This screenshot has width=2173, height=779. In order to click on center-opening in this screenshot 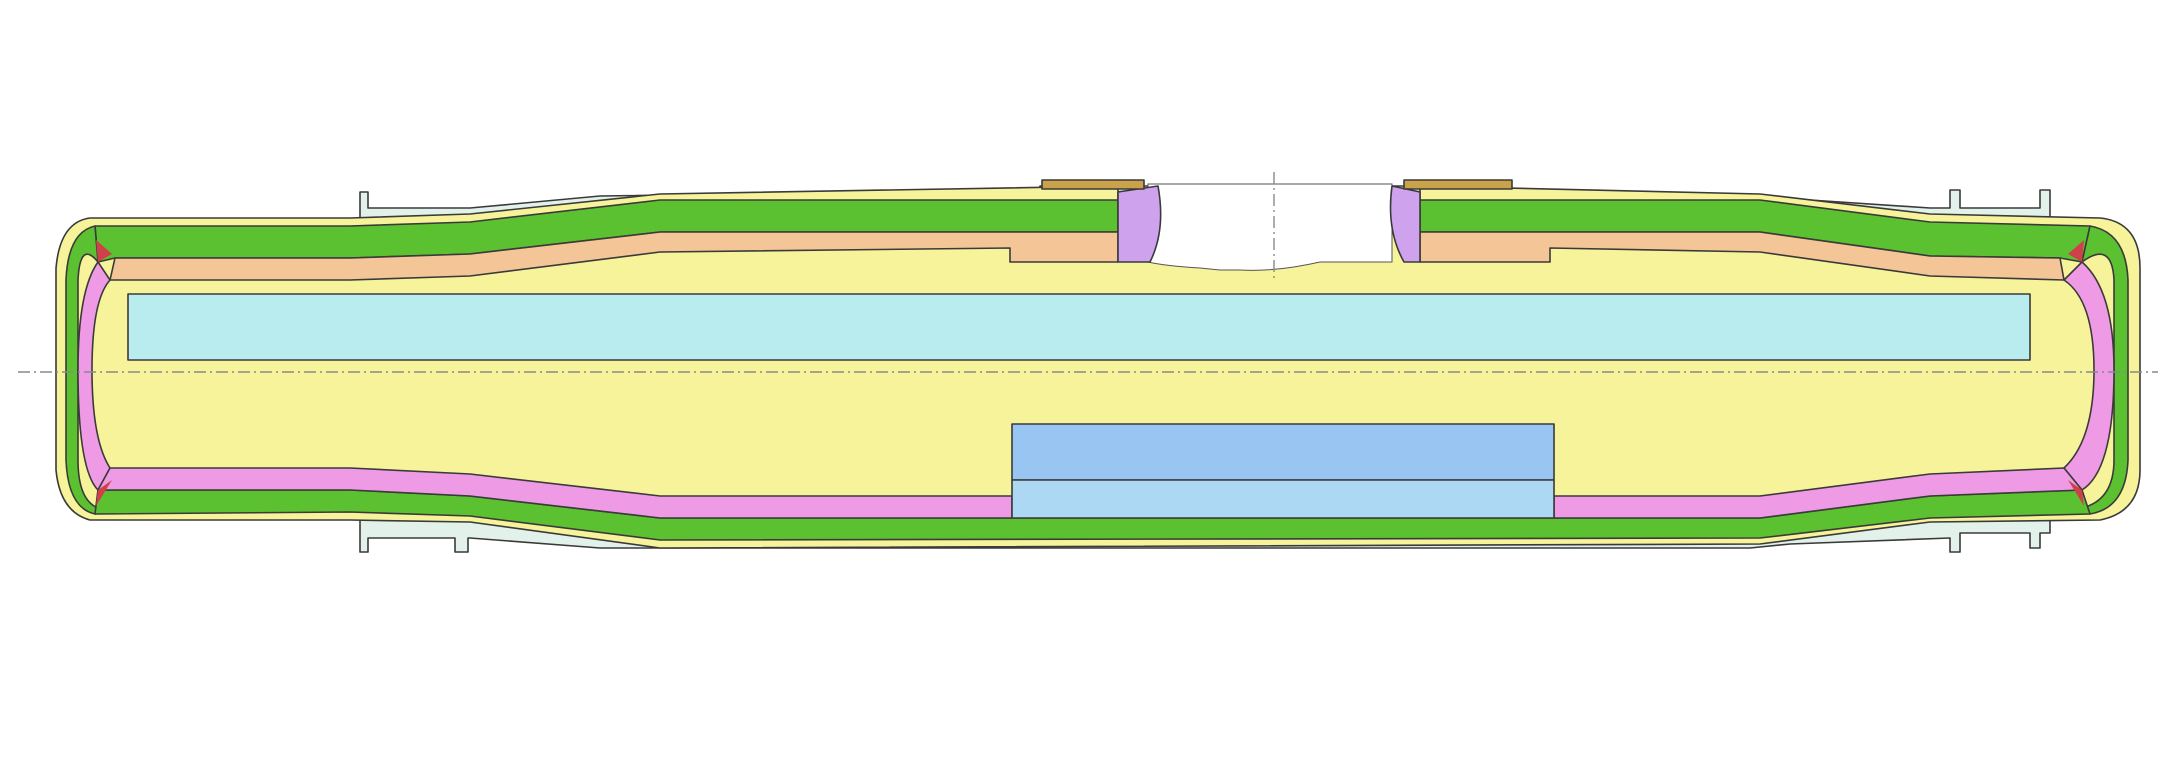, I will do `click(1270, 227)`.